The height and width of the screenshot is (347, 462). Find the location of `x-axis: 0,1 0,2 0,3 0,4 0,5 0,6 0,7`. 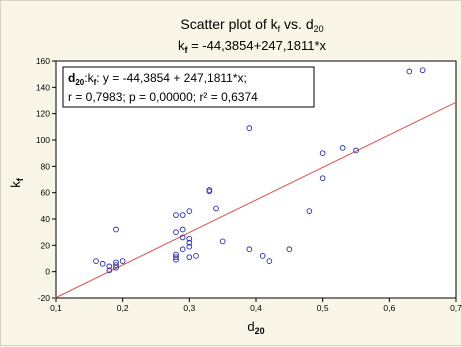

x-axis: 0,1 0,2 0,3 0,4 0,5 0,6 0,7 is located at coordinates (256, 305).